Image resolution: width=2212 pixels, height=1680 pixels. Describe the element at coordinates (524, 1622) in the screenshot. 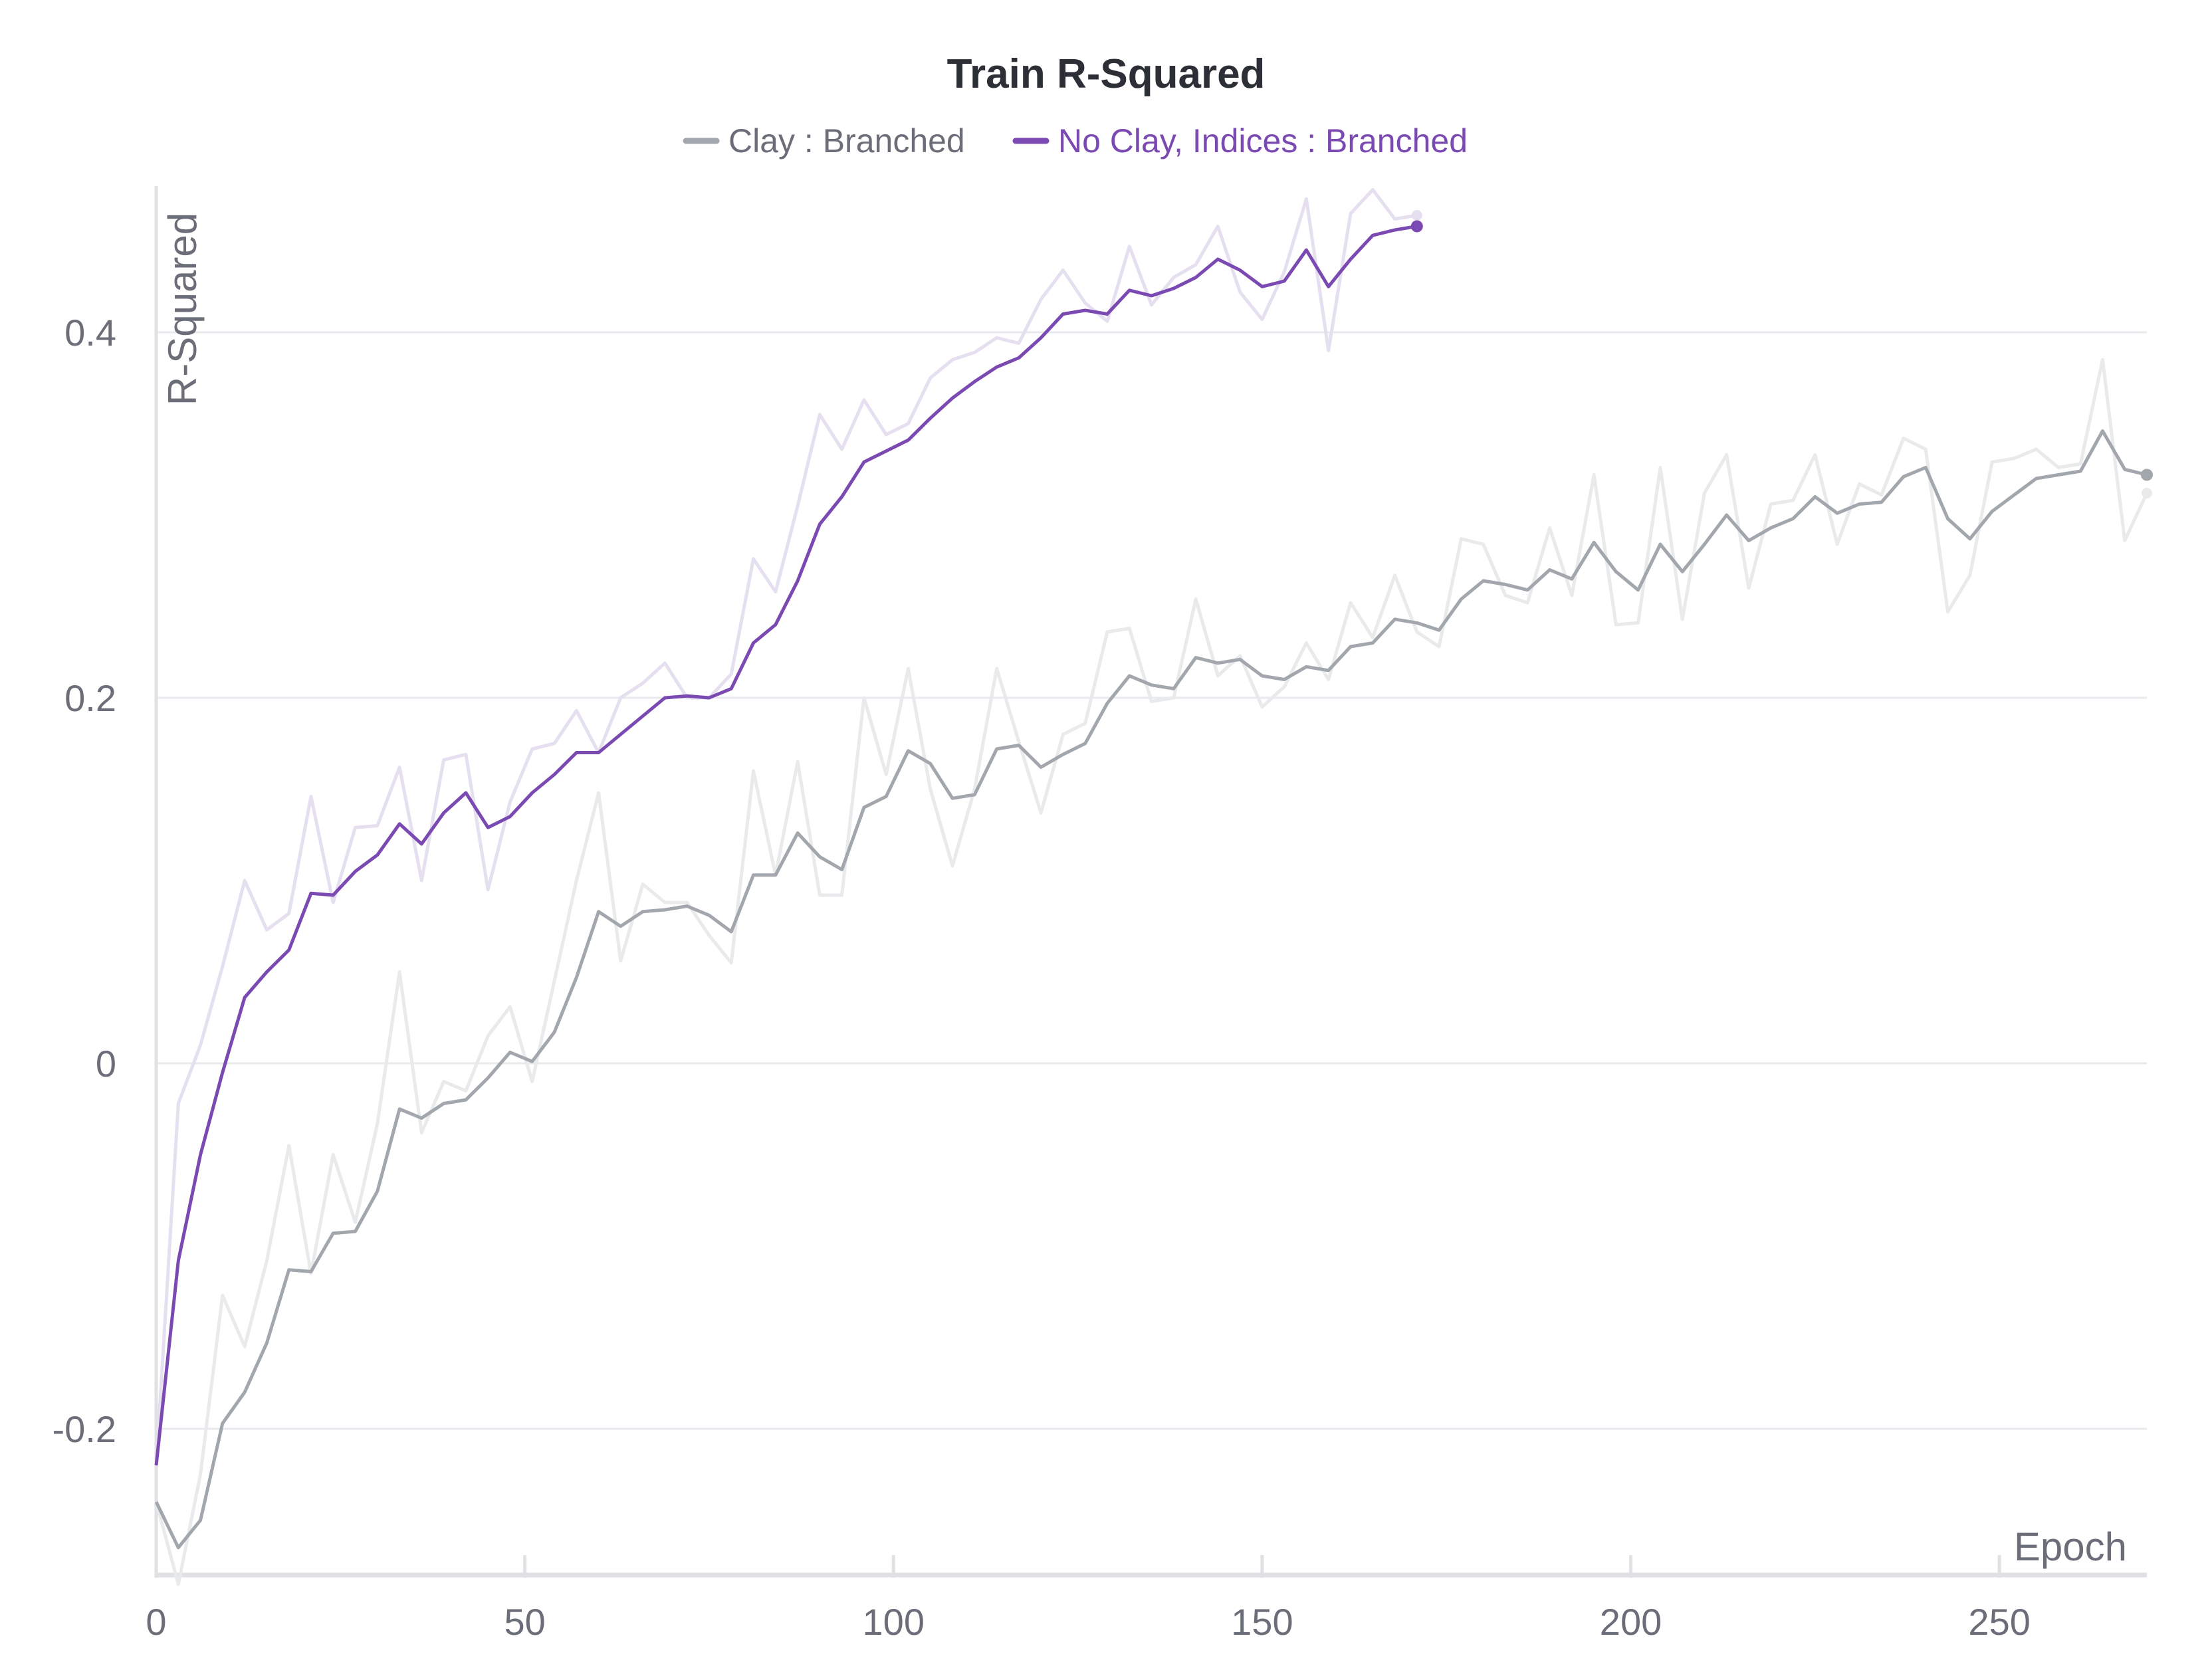

I see `x-tick-label: 50` at that location.